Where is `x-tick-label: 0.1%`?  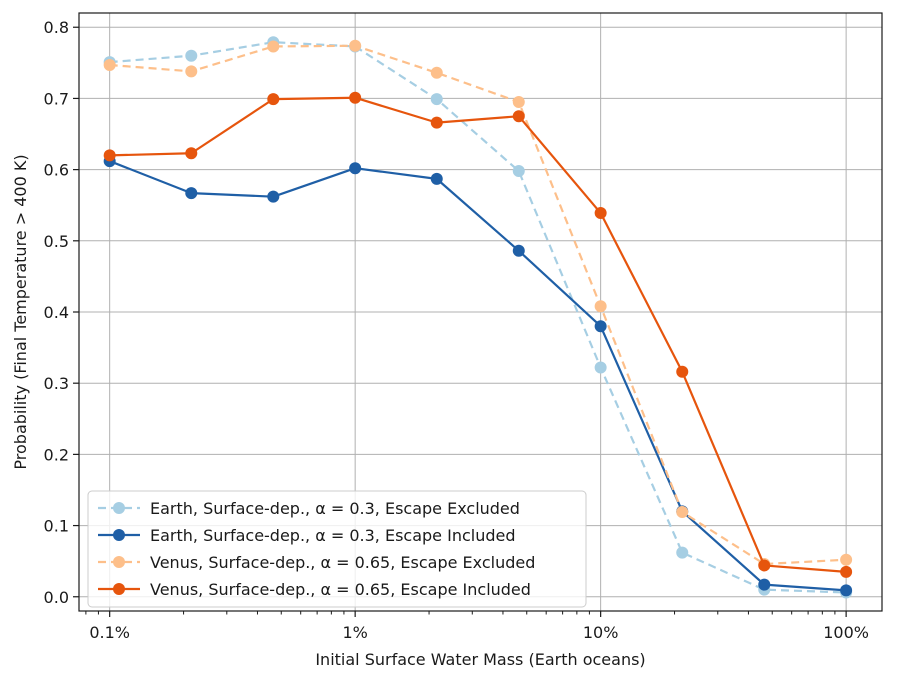
x-tick-label: 0.1% is located at coordinates (109, 632).